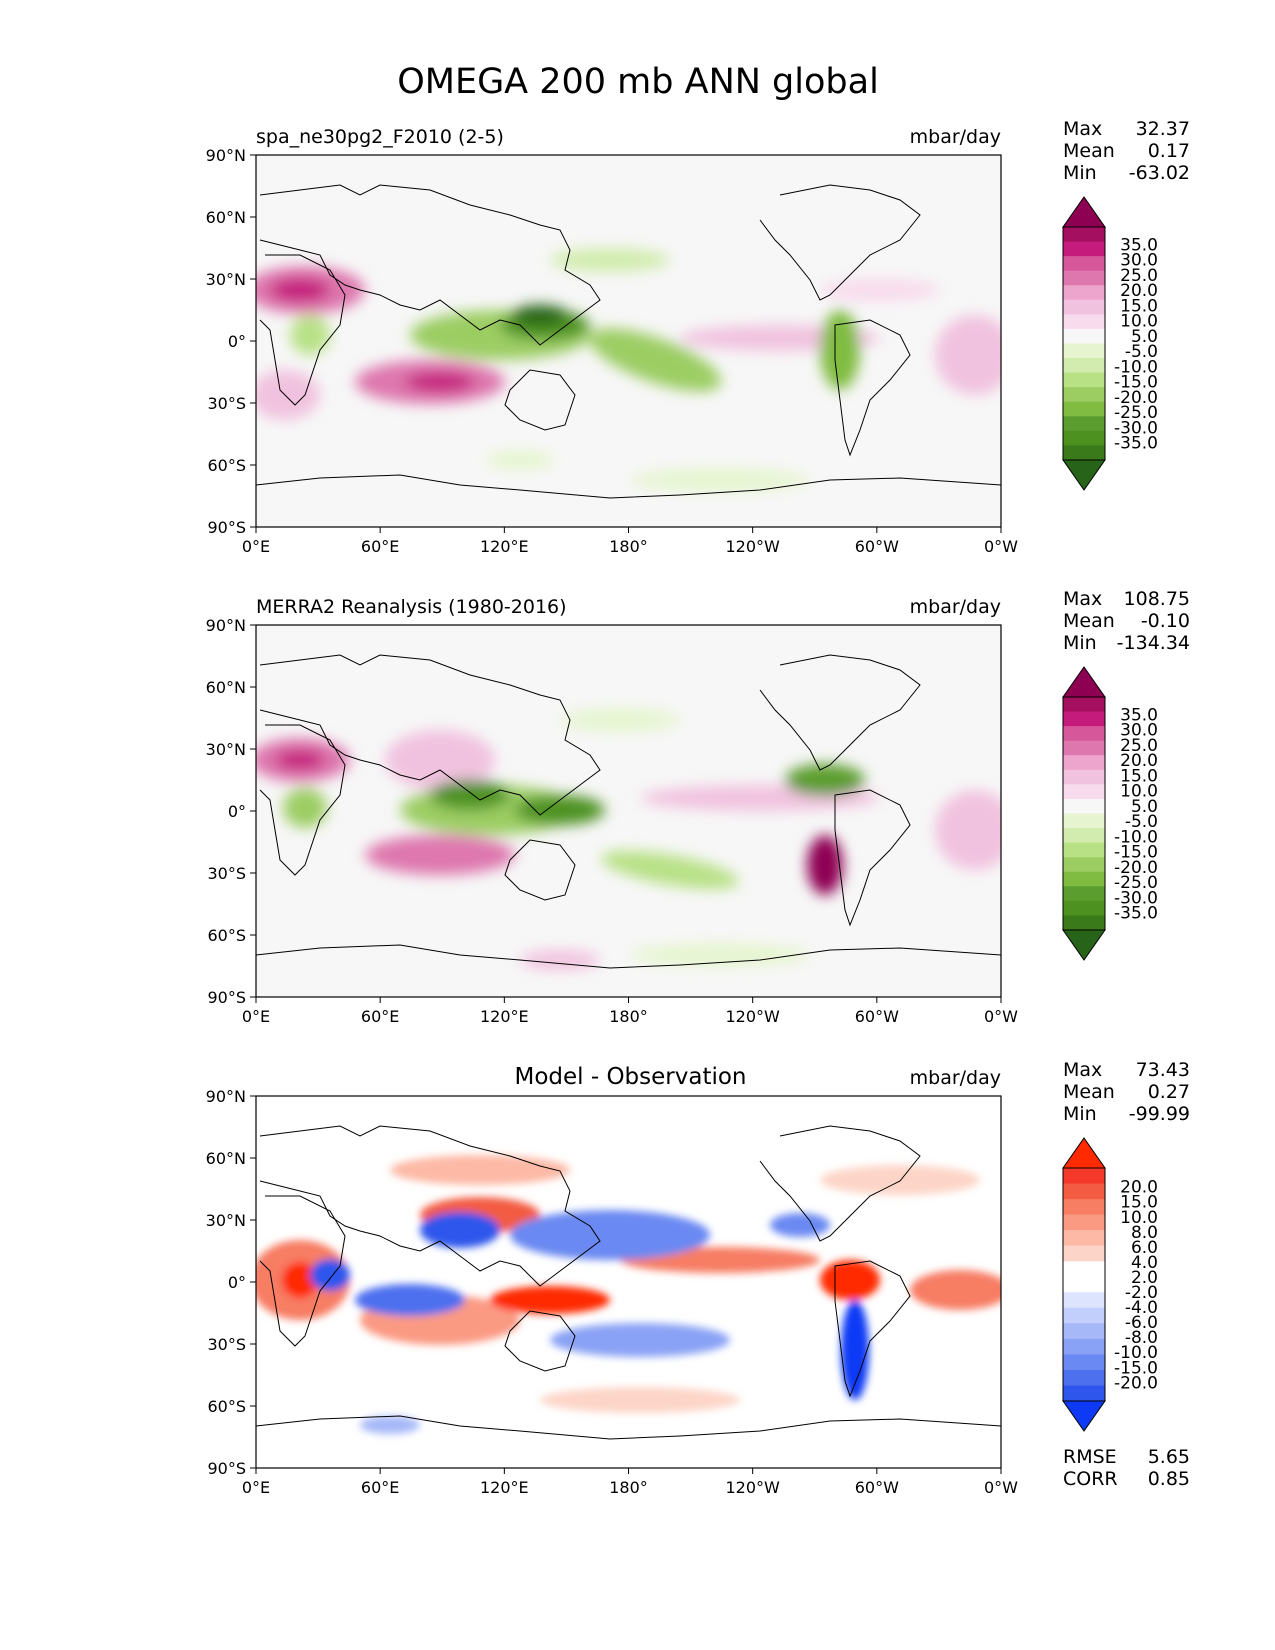  Describe the element at coordinates (877, 1016) in the screenshot. I see `x-tick-label: 60°W` at that location.